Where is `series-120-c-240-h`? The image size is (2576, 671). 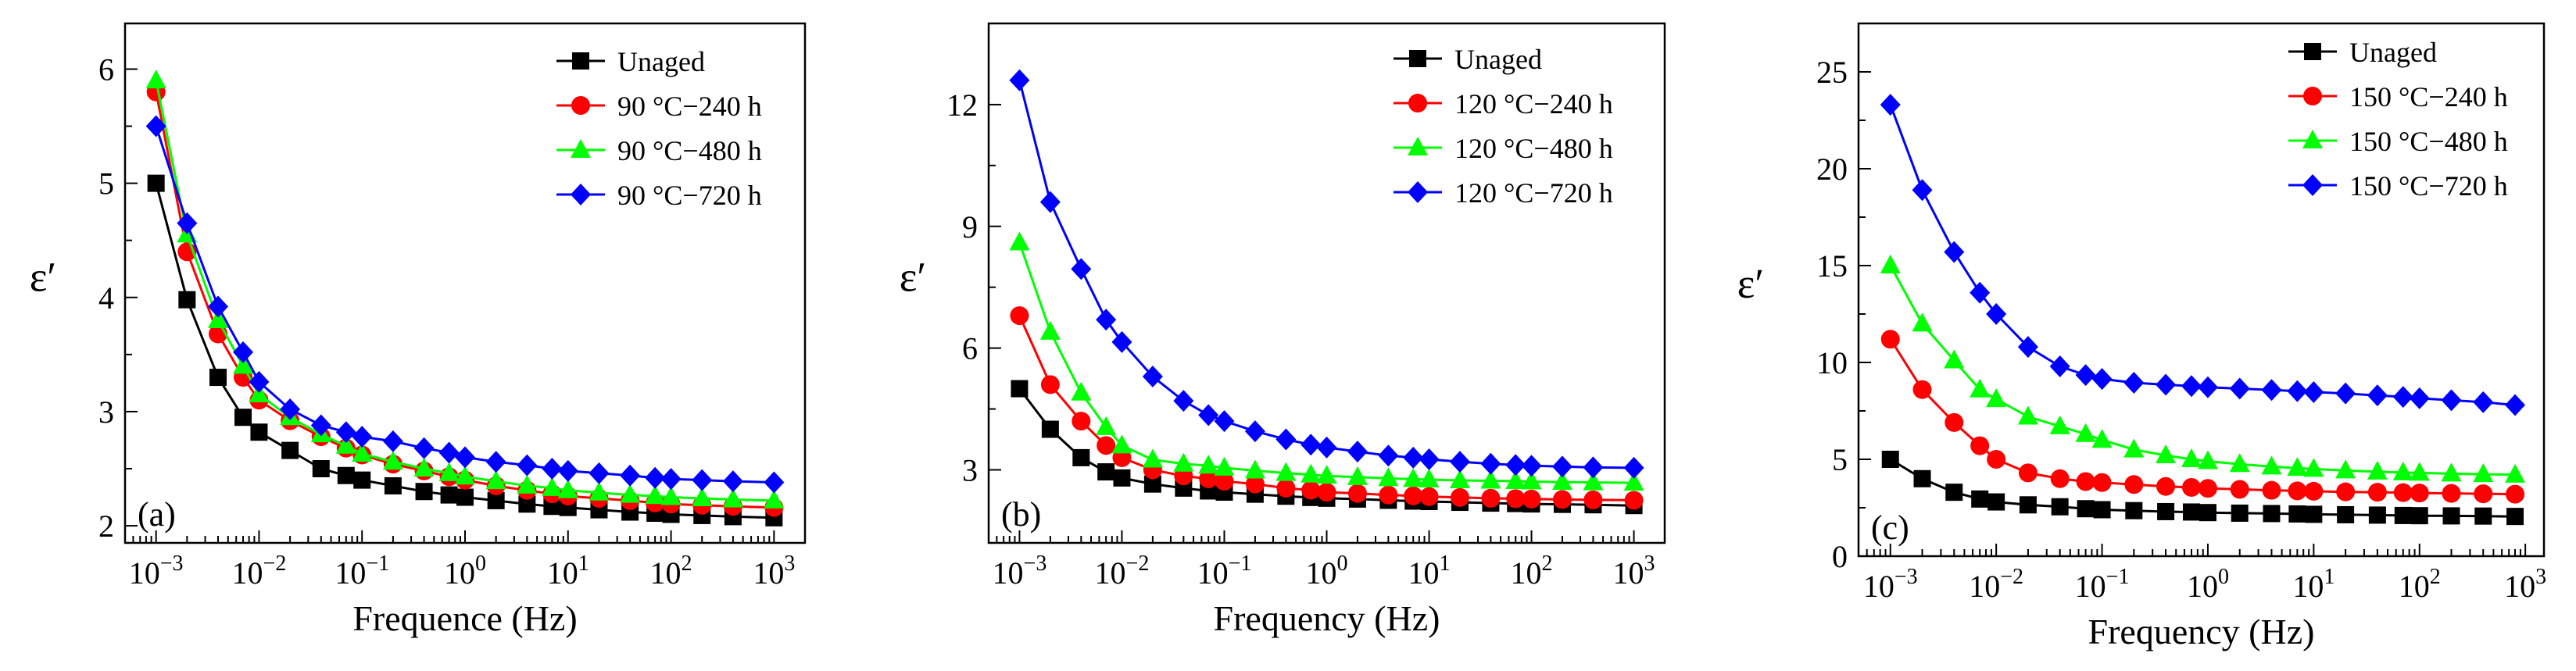 series-120-c-240-h is located at coordinates (1327, 408).